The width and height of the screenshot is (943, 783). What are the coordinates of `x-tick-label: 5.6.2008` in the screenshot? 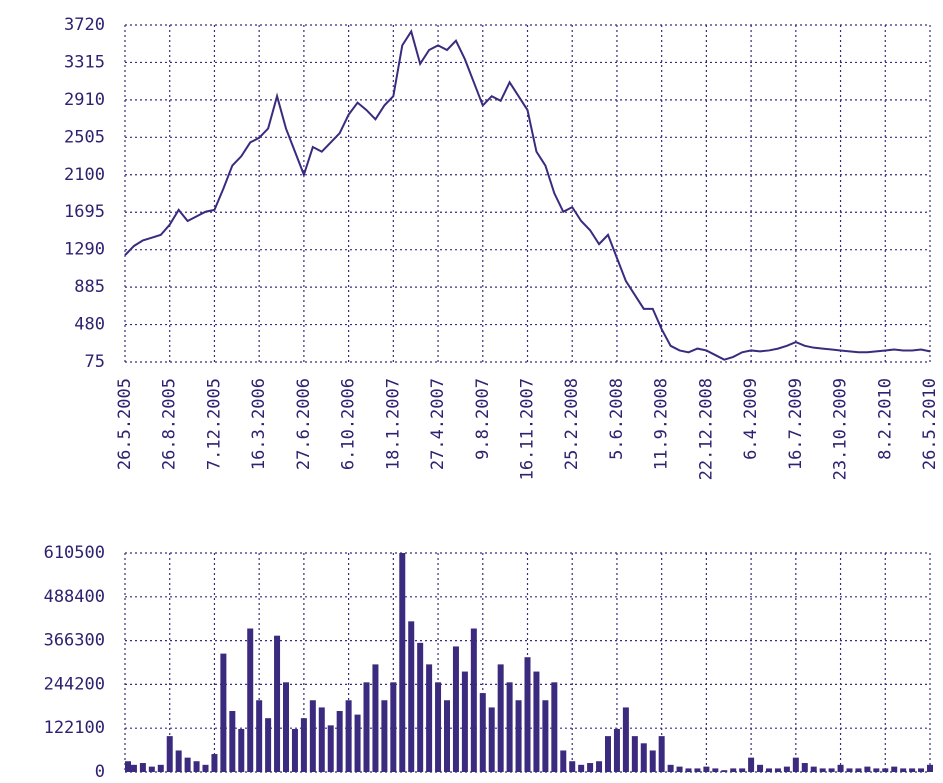 It's located at (617, 419).